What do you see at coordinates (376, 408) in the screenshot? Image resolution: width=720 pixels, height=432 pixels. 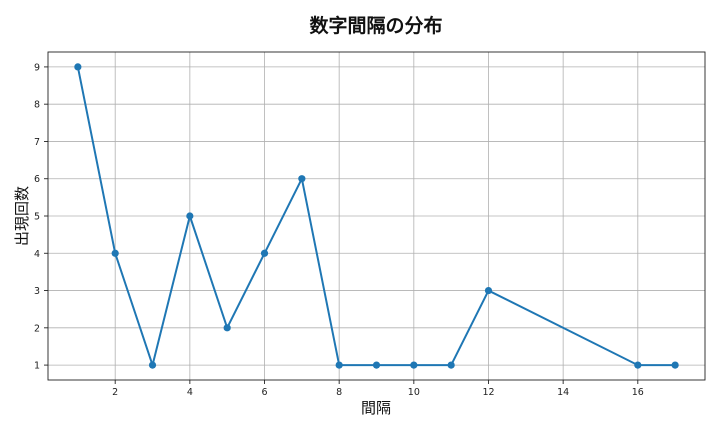 I see `x-axis-label: 間隔` at bounding box center [376, 408].